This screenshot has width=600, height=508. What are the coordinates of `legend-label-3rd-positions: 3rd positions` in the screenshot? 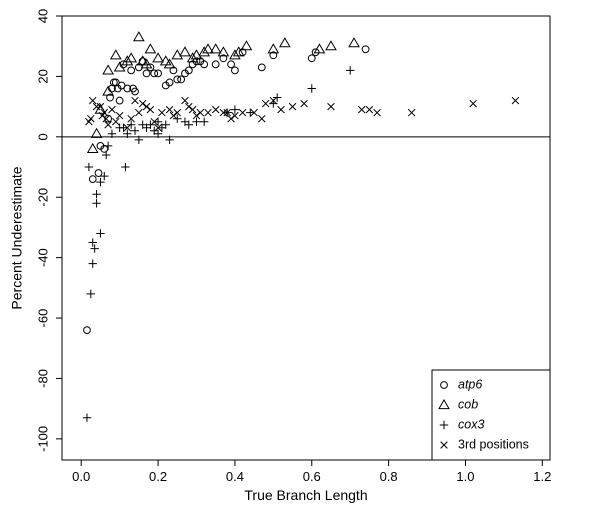 It's located at (493, 444).